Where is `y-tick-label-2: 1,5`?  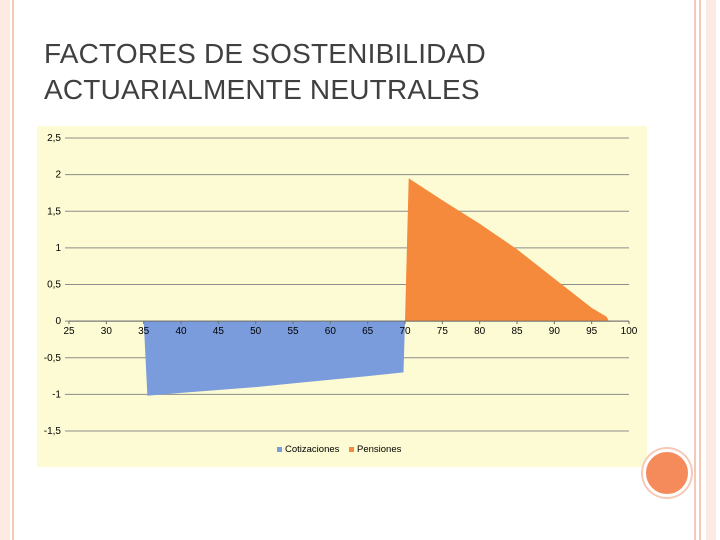 y-tick-label-2: 1,5 is located at coordinates (54, 211).